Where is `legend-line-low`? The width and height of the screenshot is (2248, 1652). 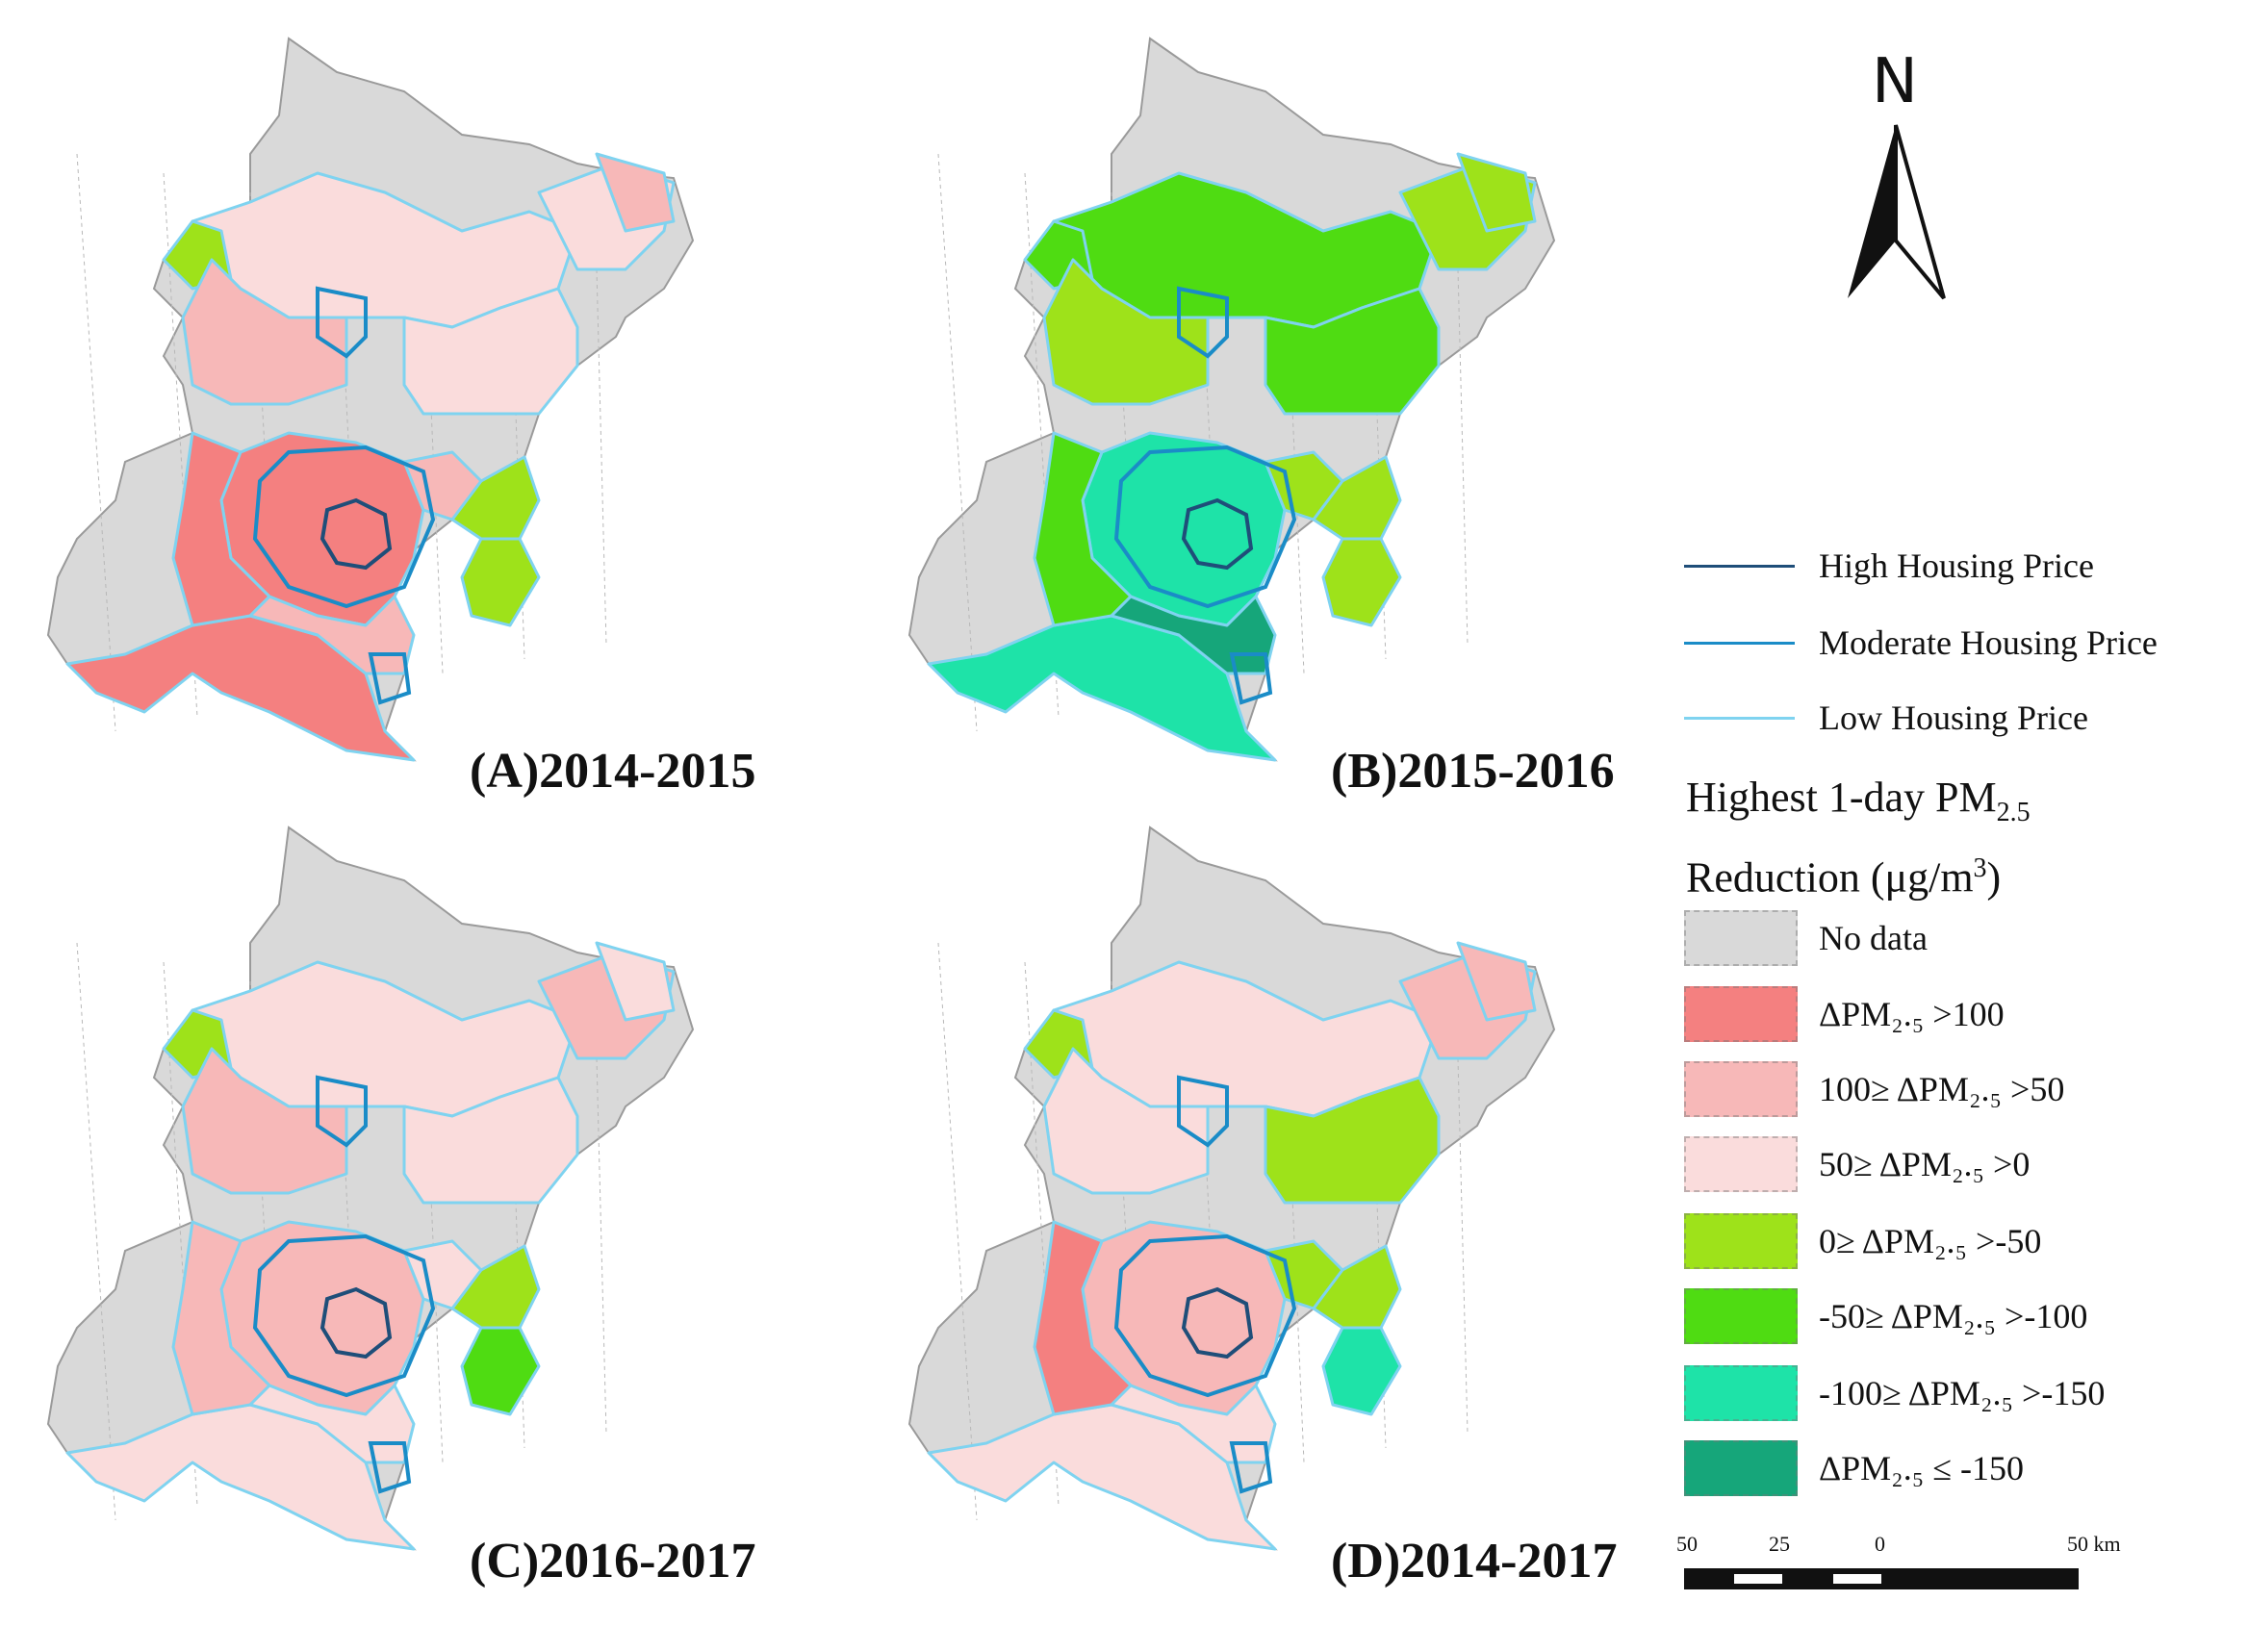
legend-line-low is located at coordinates (1739, 718).